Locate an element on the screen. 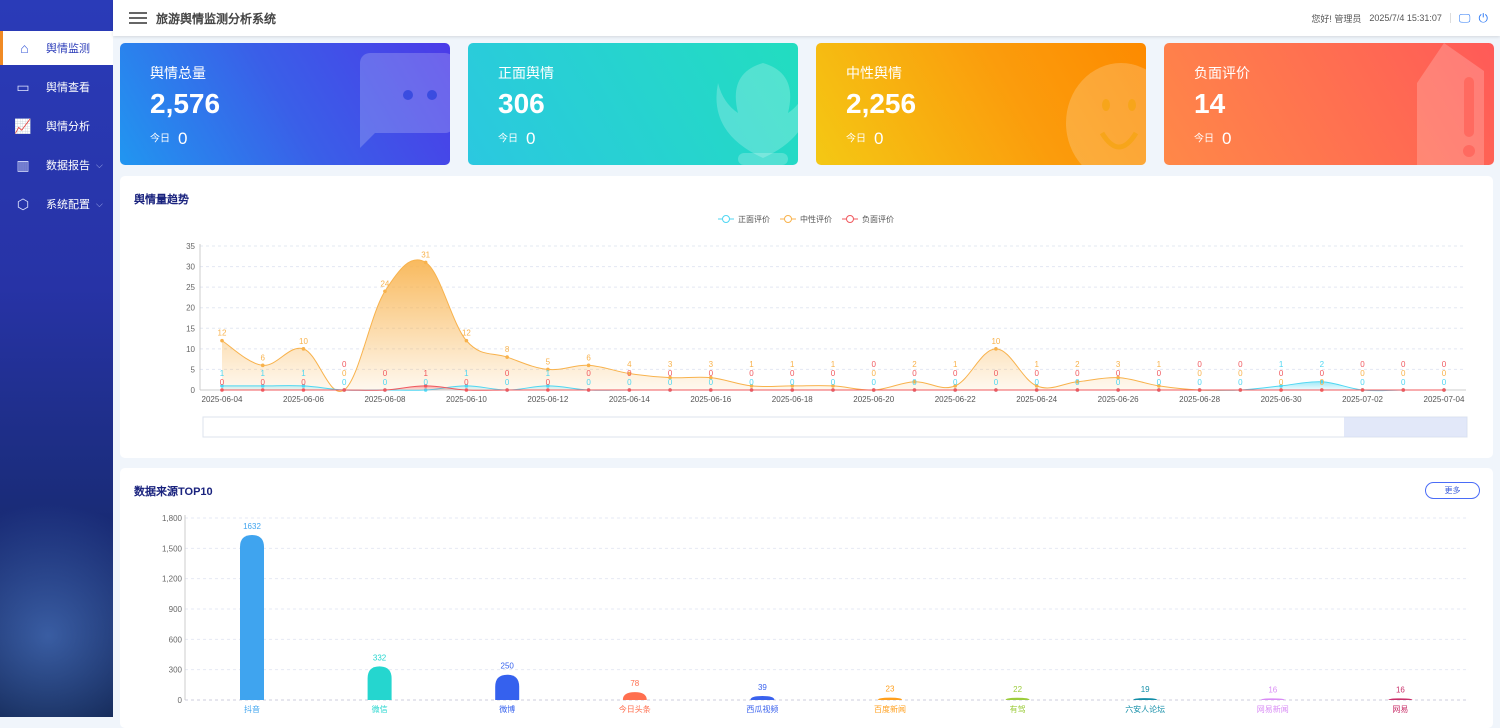 The height and width of the screenshot is (728, 1500). stat-card-0: 舆情总量 2,576 今日 0 is located at coordinates (285, 104).